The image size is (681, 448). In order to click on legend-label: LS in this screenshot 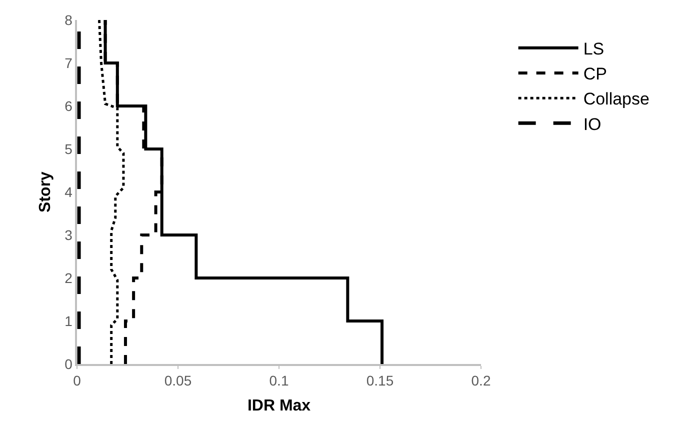, I will do `click(593, 49)`.